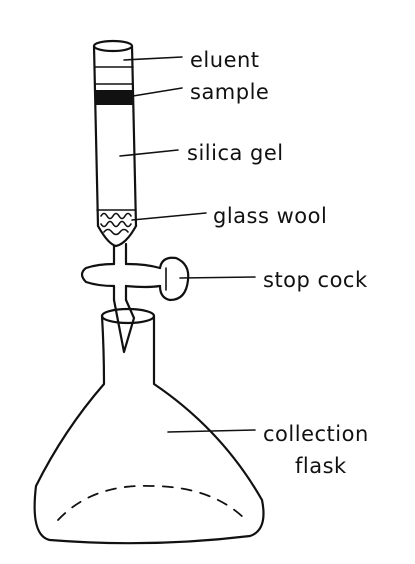  I want to click on label-glass-wool: glass wool, so click(270, 216).